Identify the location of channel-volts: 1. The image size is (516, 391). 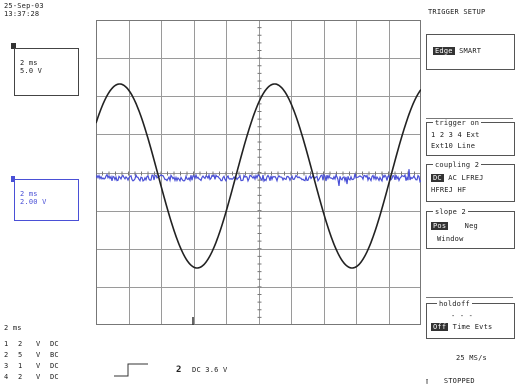
(20, 366).